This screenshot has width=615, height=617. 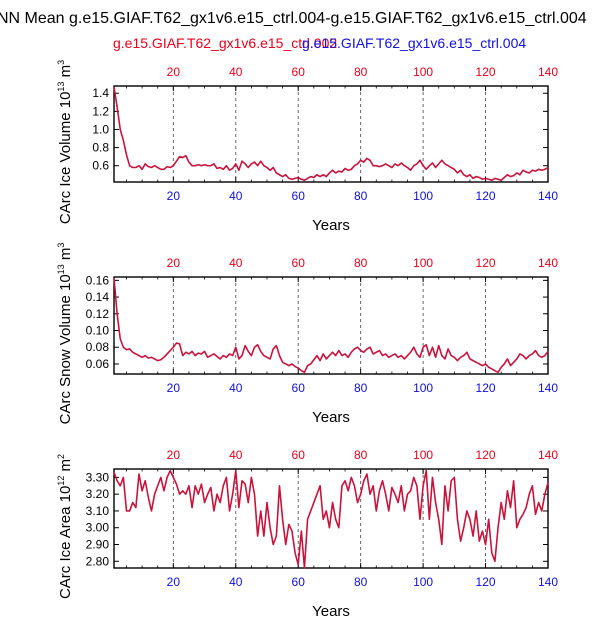 I want to click on y-tick-label: 1.4, so click(x=100, y=93).